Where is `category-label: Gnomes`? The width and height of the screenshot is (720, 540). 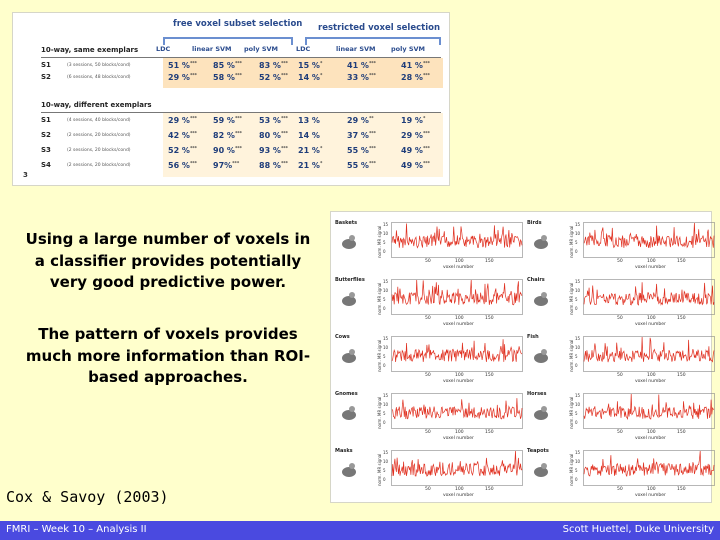 category-label: Gnomes is located at coordinates (346, 394).